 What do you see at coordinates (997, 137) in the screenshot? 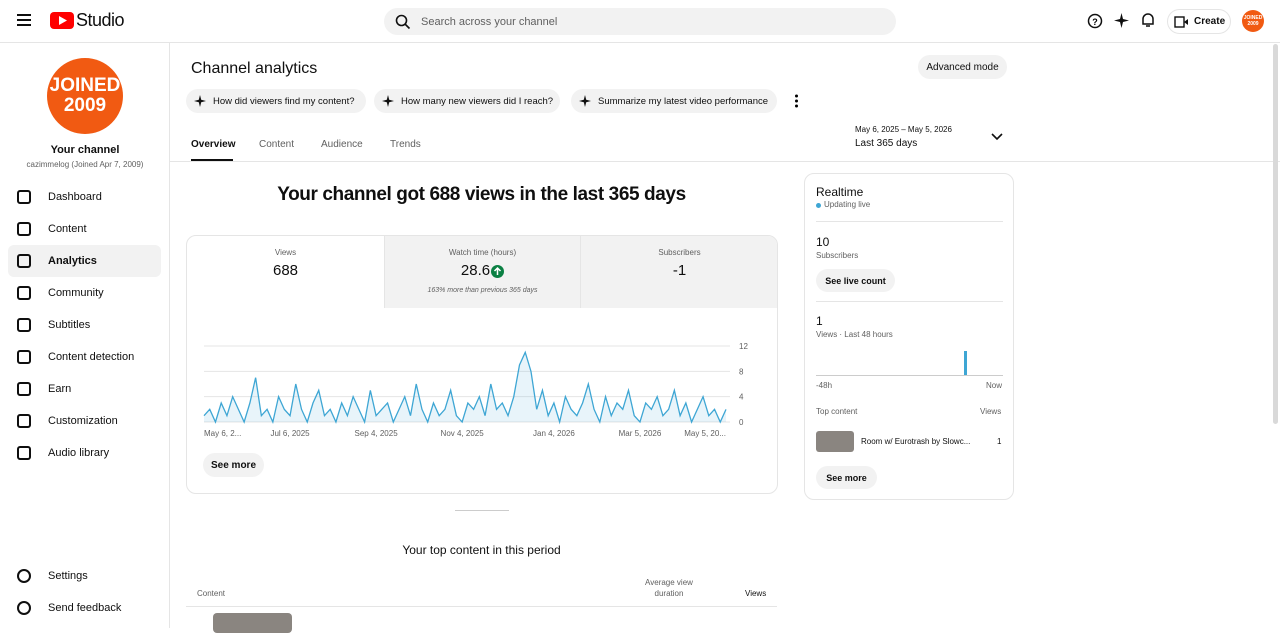
I see `dropdown-icon` at bounding box center [997, 137].